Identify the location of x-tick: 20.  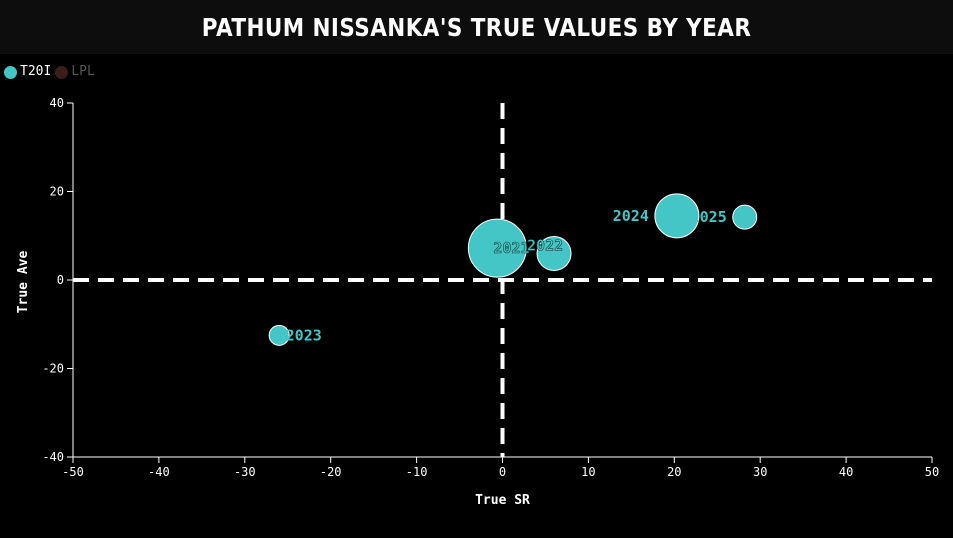
(674, 468).